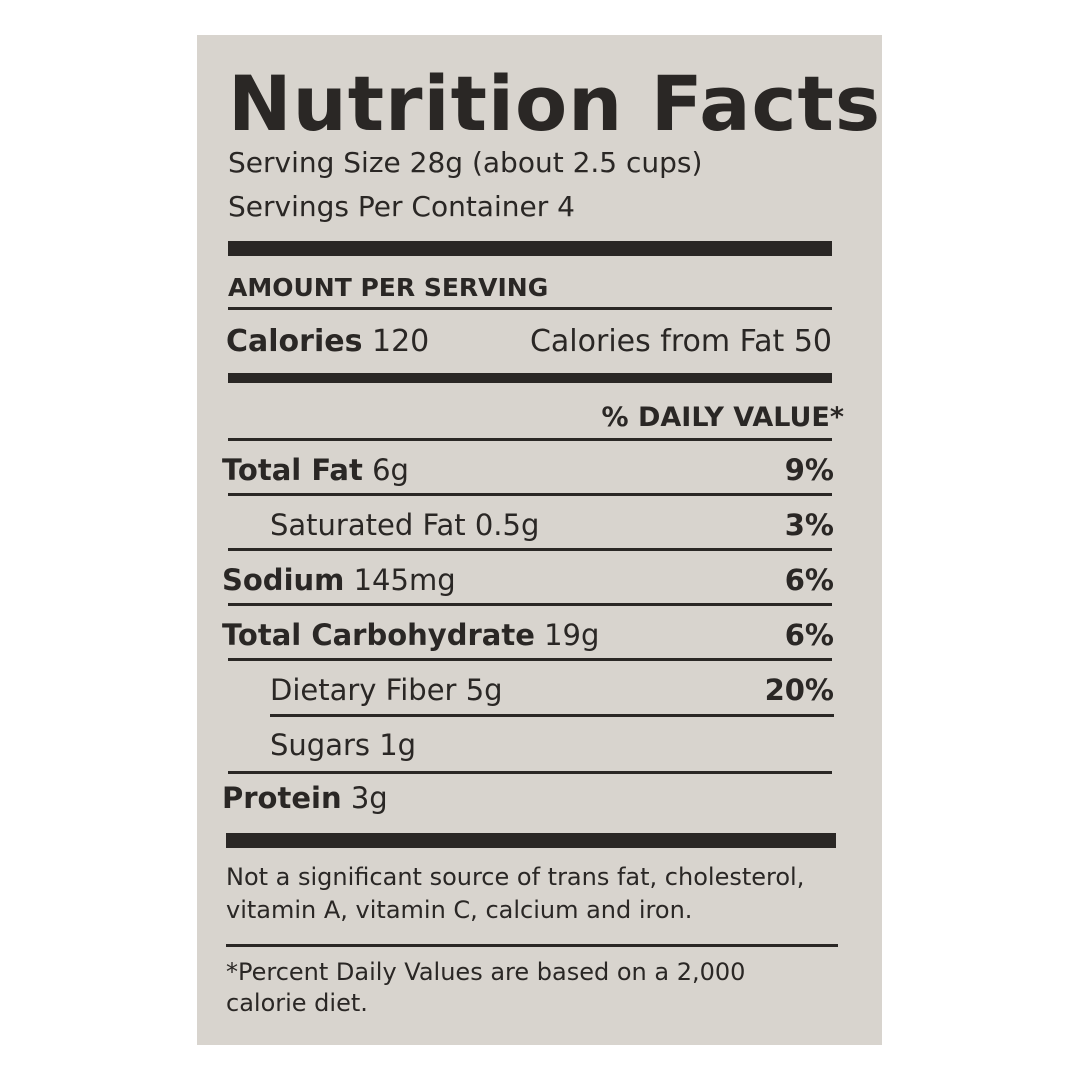 This screenshot has width=1080, height=1080. Describe the element at coordinates (484, 690) in the screenshot. I see `nutrient-amount: 5g` at that location.